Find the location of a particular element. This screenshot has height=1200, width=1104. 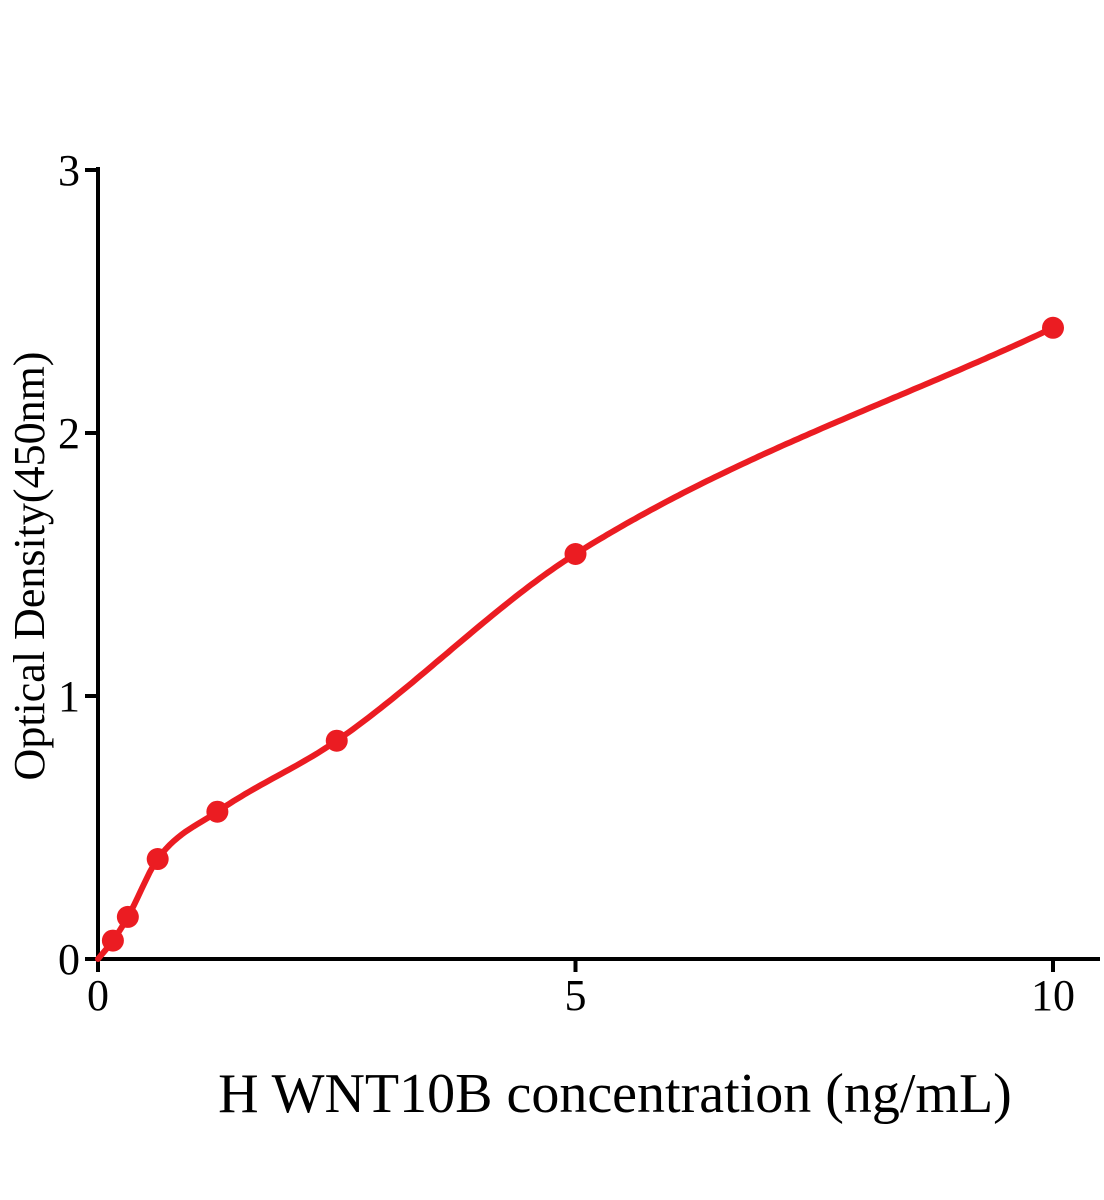

y-tick-label: 2 is located at coordinates (69, 433).